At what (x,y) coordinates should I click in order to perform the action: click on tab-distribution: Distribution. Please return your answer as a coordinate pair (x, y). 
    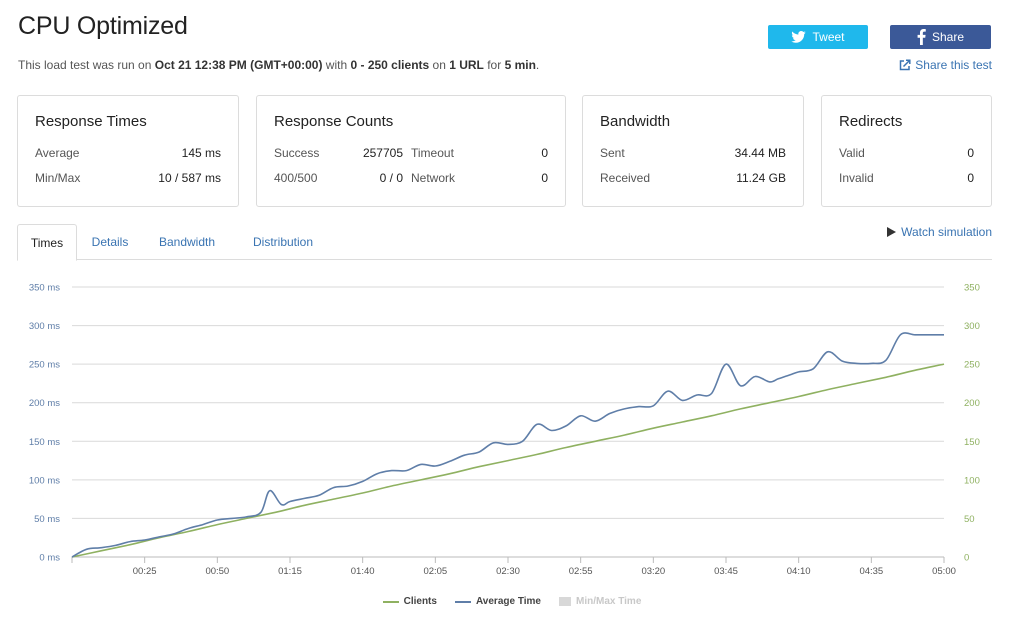
    Looking at the image, I should click on (283, 242).